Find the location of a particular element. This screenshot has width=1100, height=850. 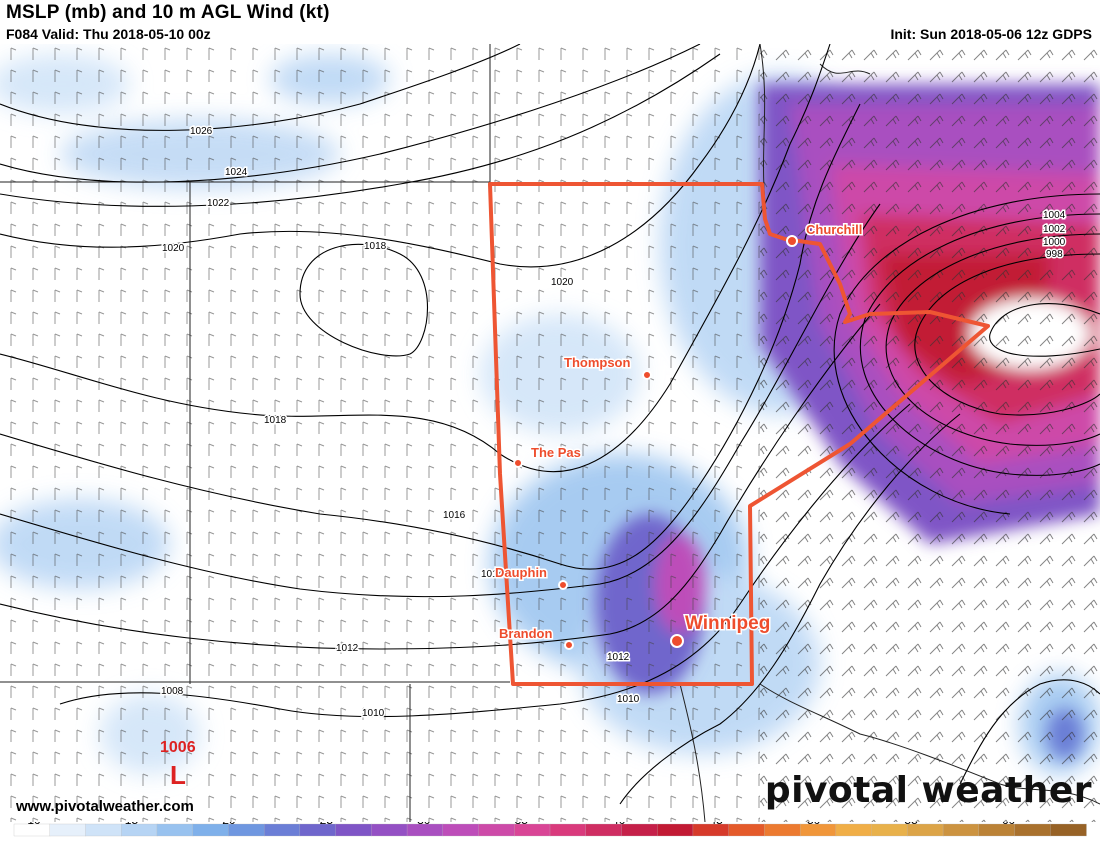

colorbar-tick-label: 55 is located at coordinates (911, 824).